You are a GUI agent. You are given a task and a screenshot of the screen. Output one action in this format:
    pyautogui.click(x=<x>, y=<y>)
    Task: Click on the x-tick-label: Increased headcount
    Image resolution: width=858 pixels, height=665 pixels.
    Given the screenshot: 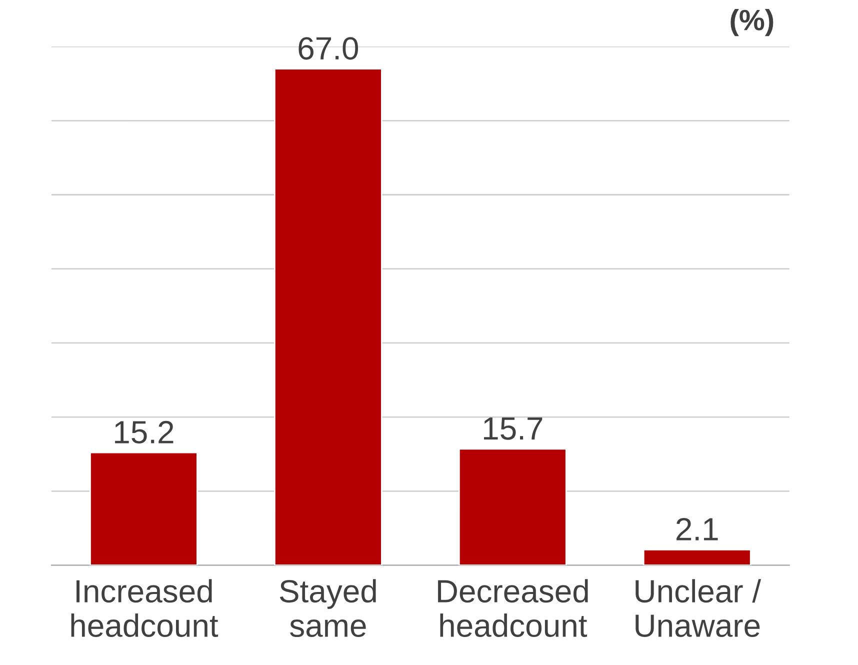 What is the action you would take?
    pyautogui.click(x=144, y=608)
    